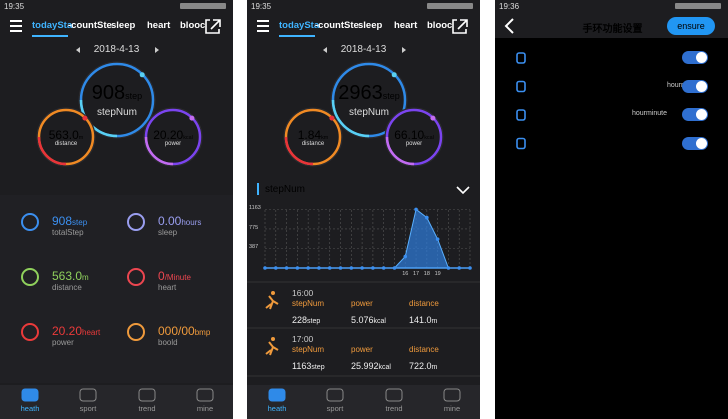 The image size is (728, 419). I want to click on runner-icon, so click(272, 302).